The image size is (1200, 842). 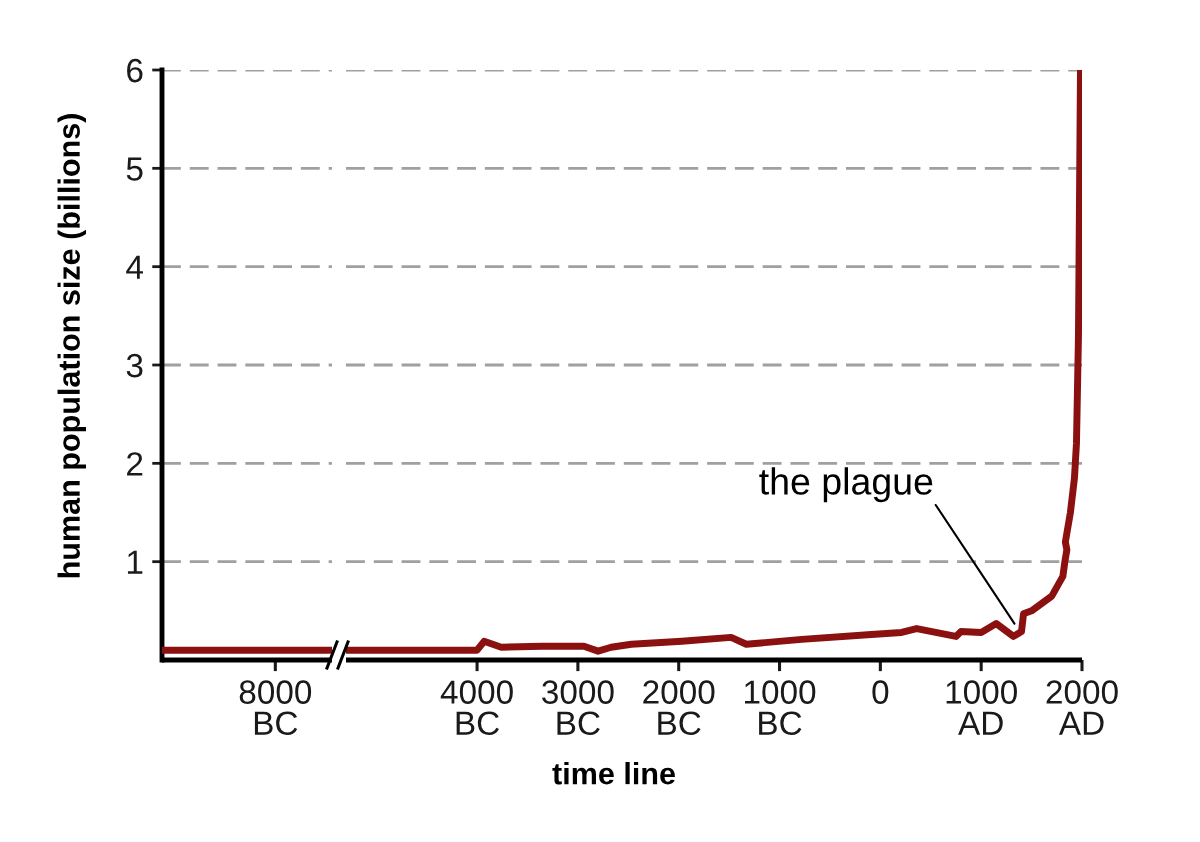 What do you see at coordinates (135, 464) in the screenshot?
I see `y-tick-label: 2` at bounding box center [135, 464].